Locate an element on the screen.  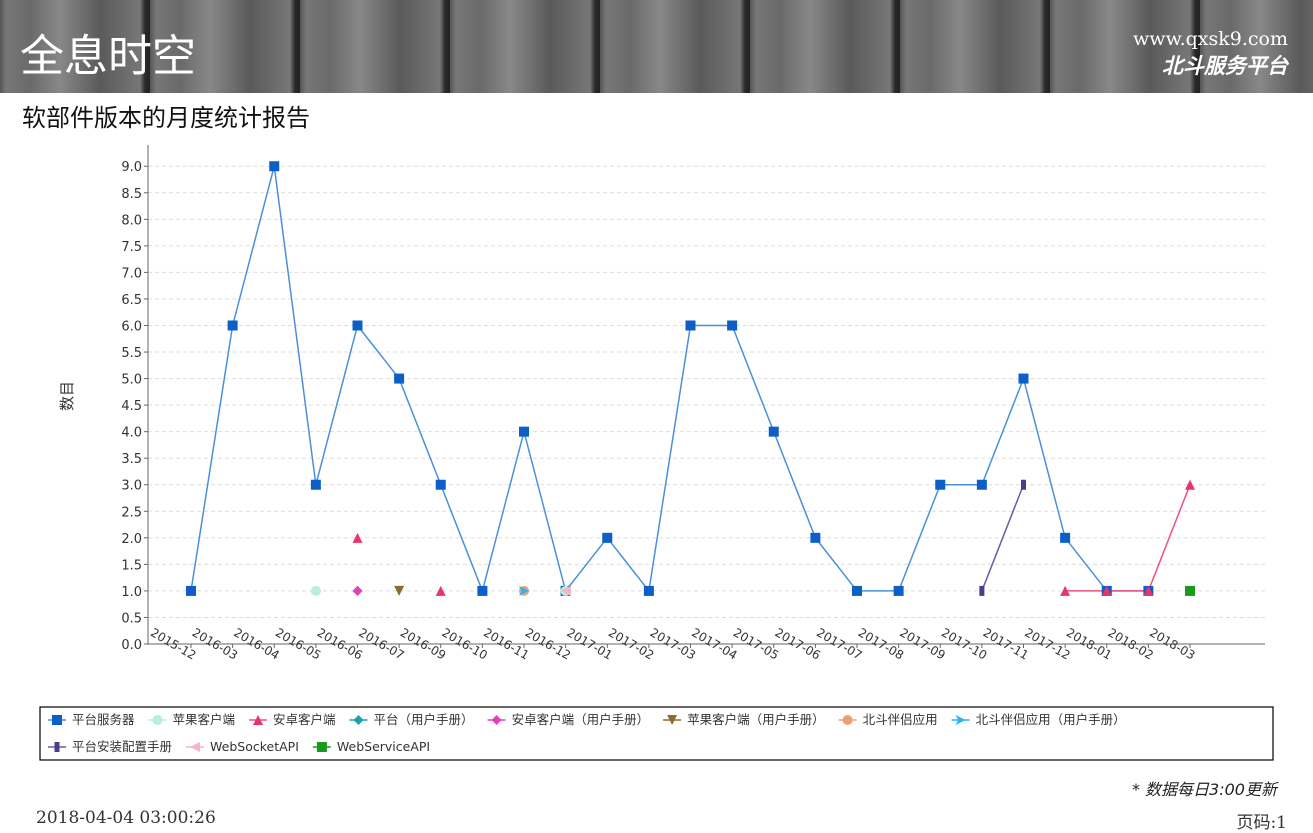
legend-item: 北斗伴侣应用（用户手册） is located at coordinates (1038, 719).